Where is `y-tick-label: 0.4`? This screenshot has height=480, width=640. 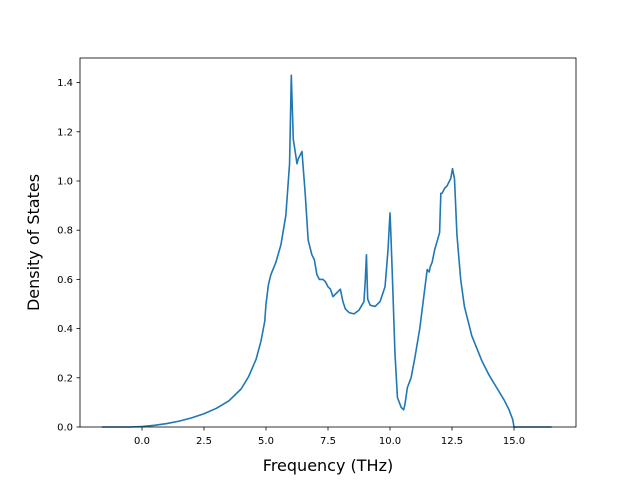
y-tick-label: 0.4 is located at coordinates (65, 329).